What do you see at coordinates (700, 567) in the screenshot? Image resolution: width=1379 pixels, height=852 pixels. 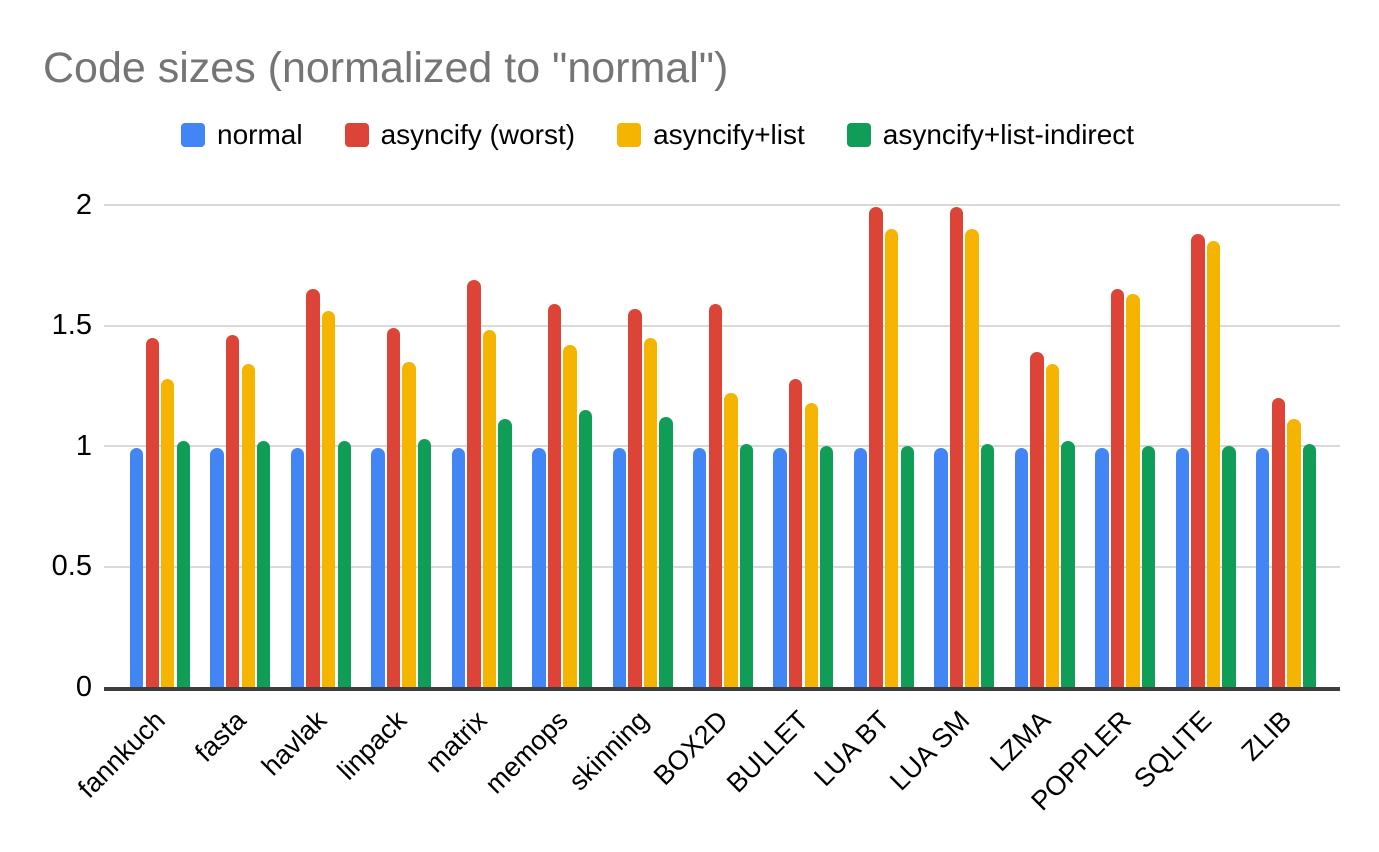 I see `bar-normal-box2d` at bounding box center [700, 567].